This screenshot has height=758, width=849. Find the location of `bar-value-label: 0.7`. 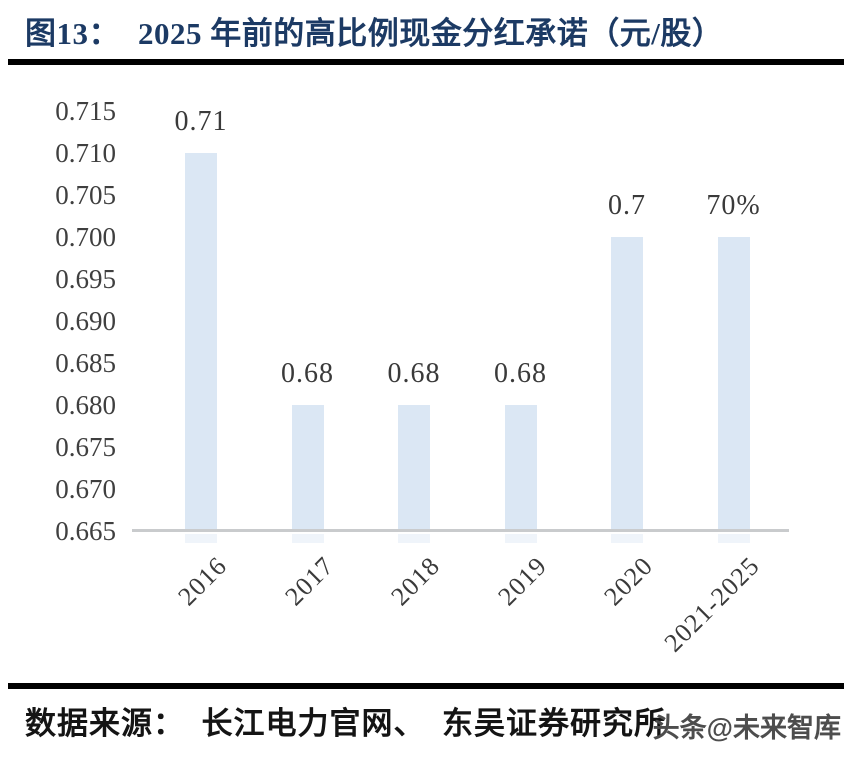

bar-value-label: 0.7 is located at coordinates (627, 205).